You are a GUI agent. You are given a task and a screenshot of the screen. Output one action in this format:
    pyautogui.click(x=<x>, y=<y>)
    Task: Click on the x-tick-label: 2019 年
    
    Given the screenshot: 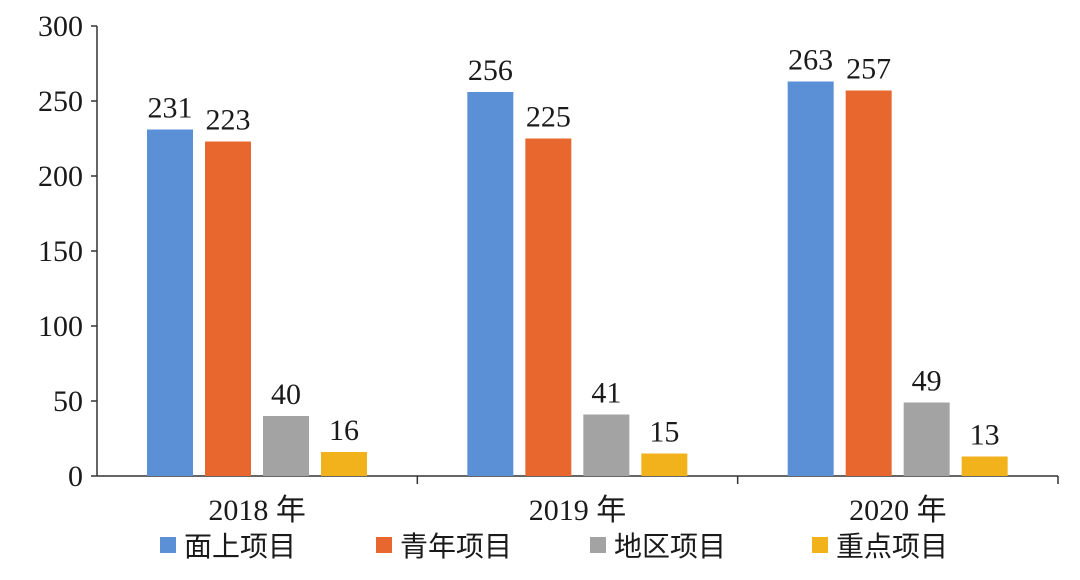 What is the action you would take?
    pyautogui.click(x=578, y=510)
    